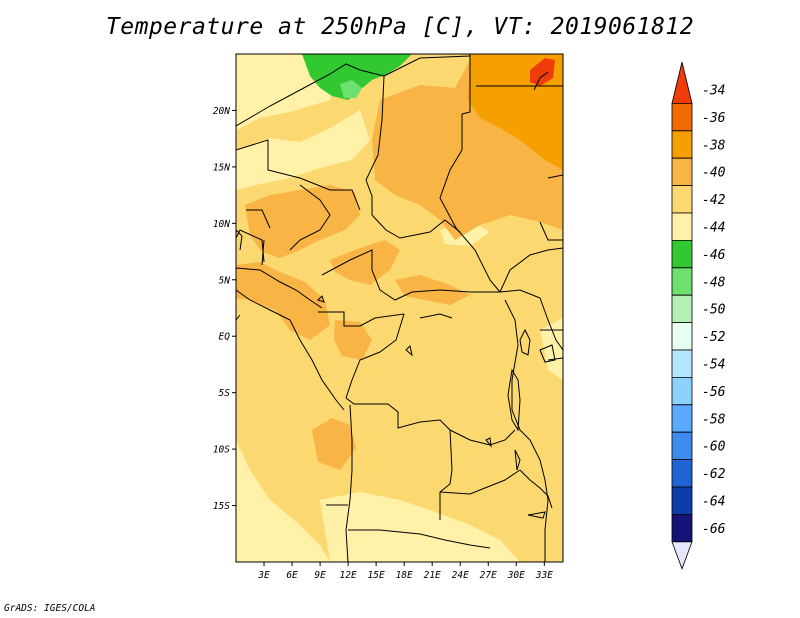 This screenshot has height=618, width=800. What do you see at coordinates (376, 575) in the screenshot?
I see `lon-tick-label: 15E` at bounding box center [376, 575].